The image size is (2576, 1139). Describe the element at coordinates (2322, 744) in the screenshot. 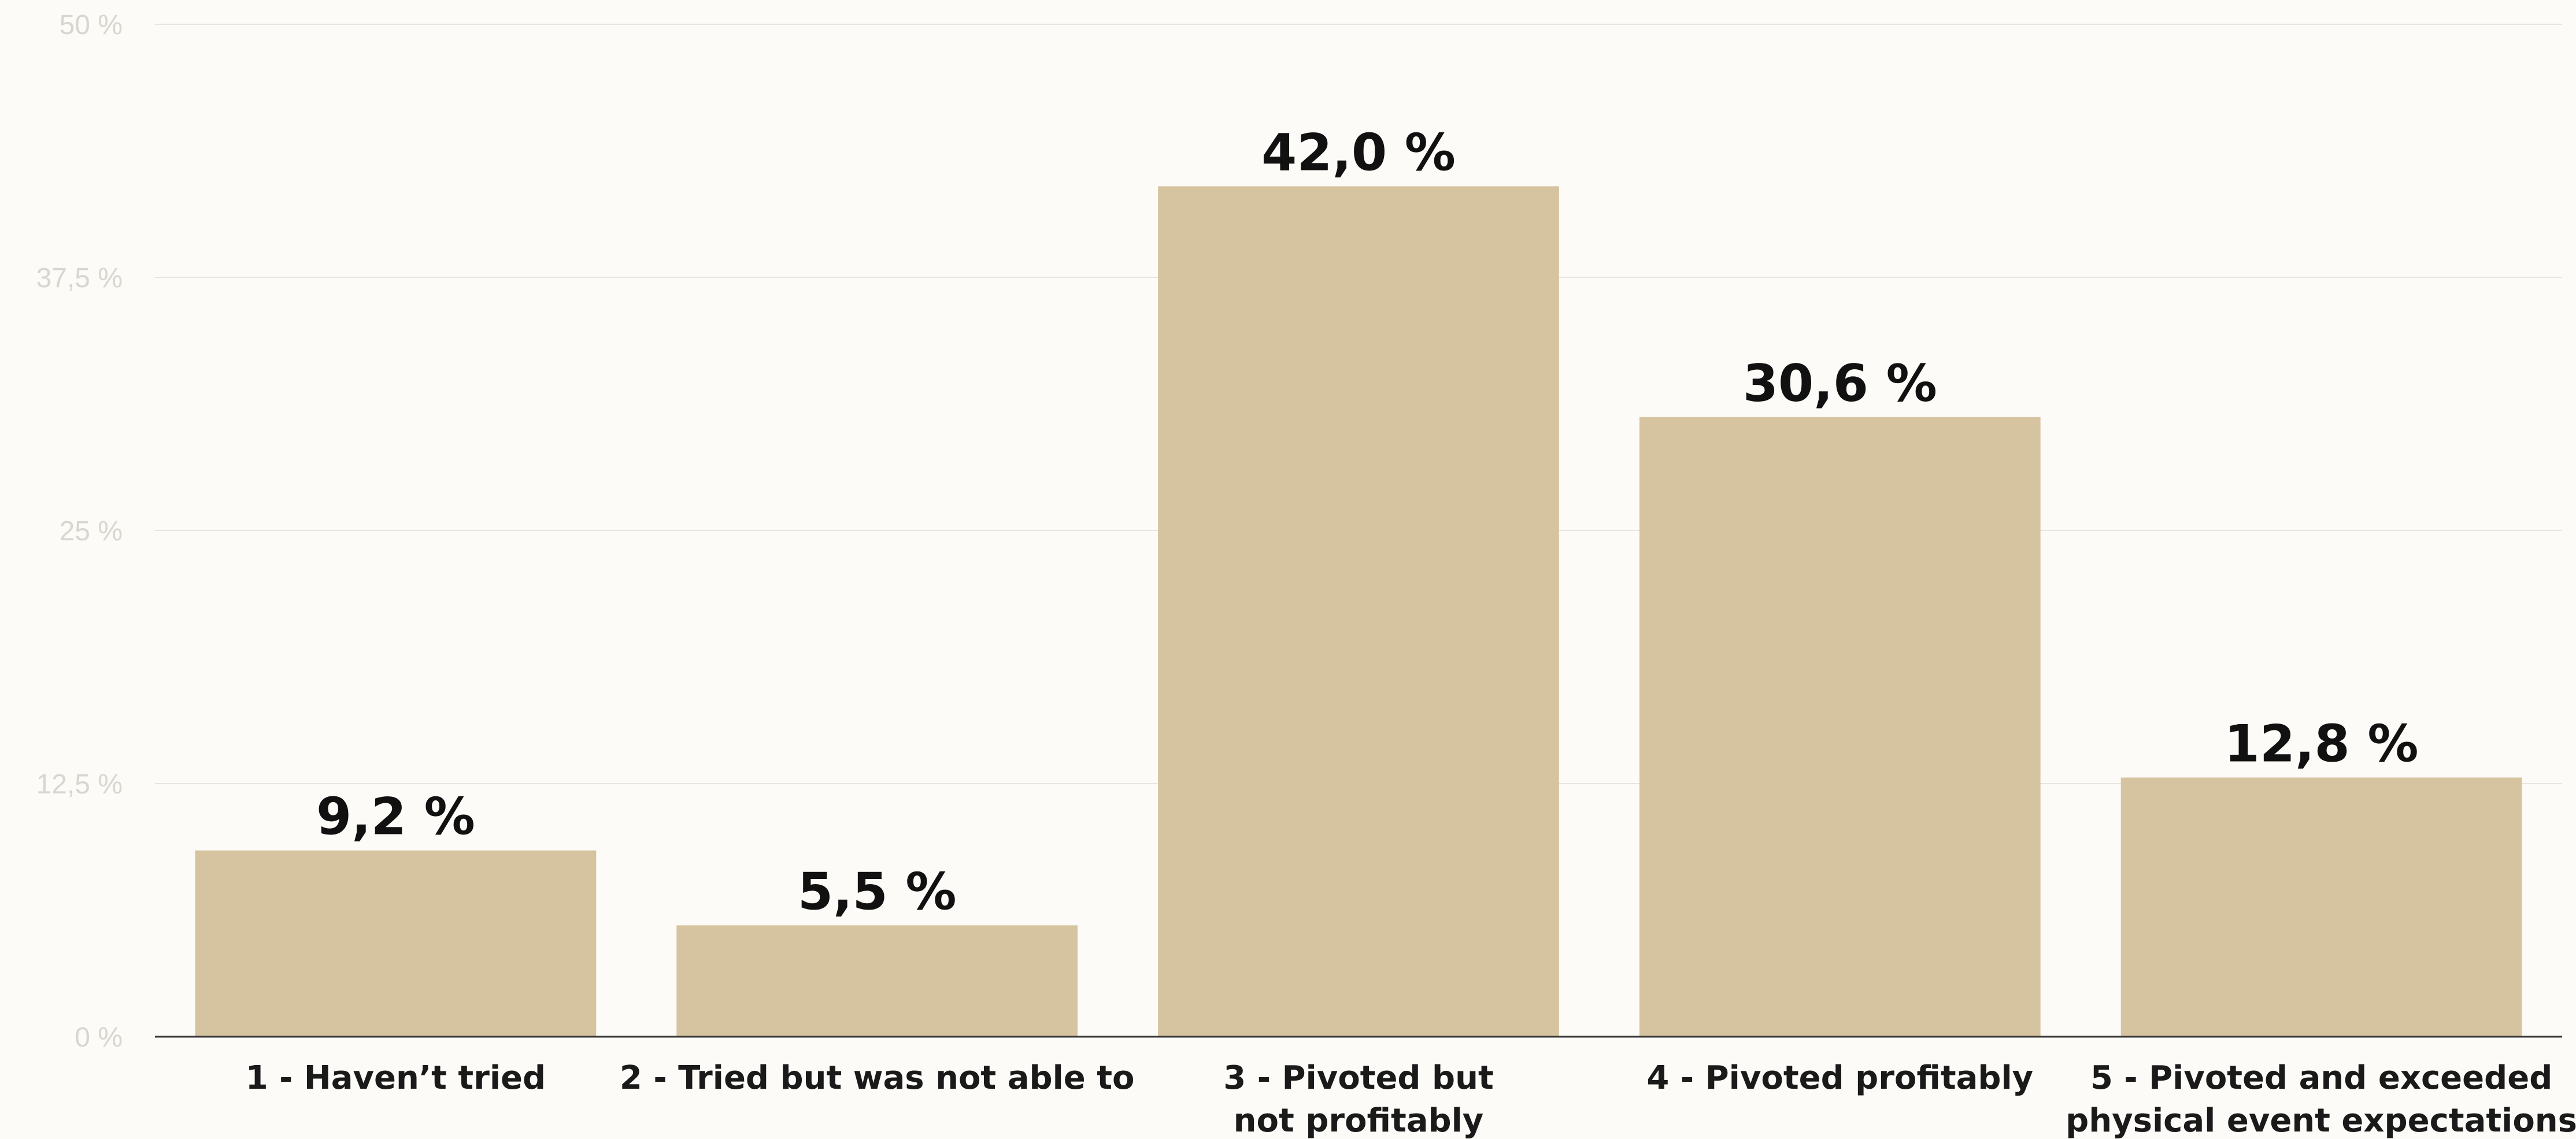

I see `data-label: 12,8 %` at that location.